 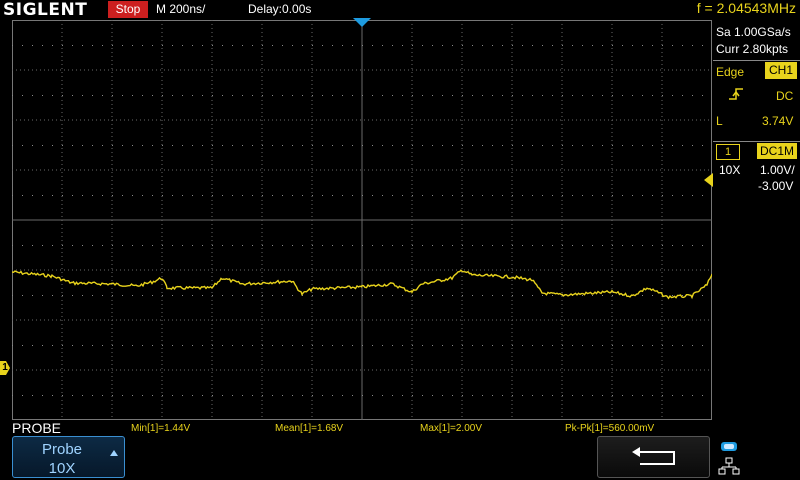 What do you see at coordinates (730, 72) in the screenshot?
I see `trigger-type: Edge` at bounding box center [730, 72].